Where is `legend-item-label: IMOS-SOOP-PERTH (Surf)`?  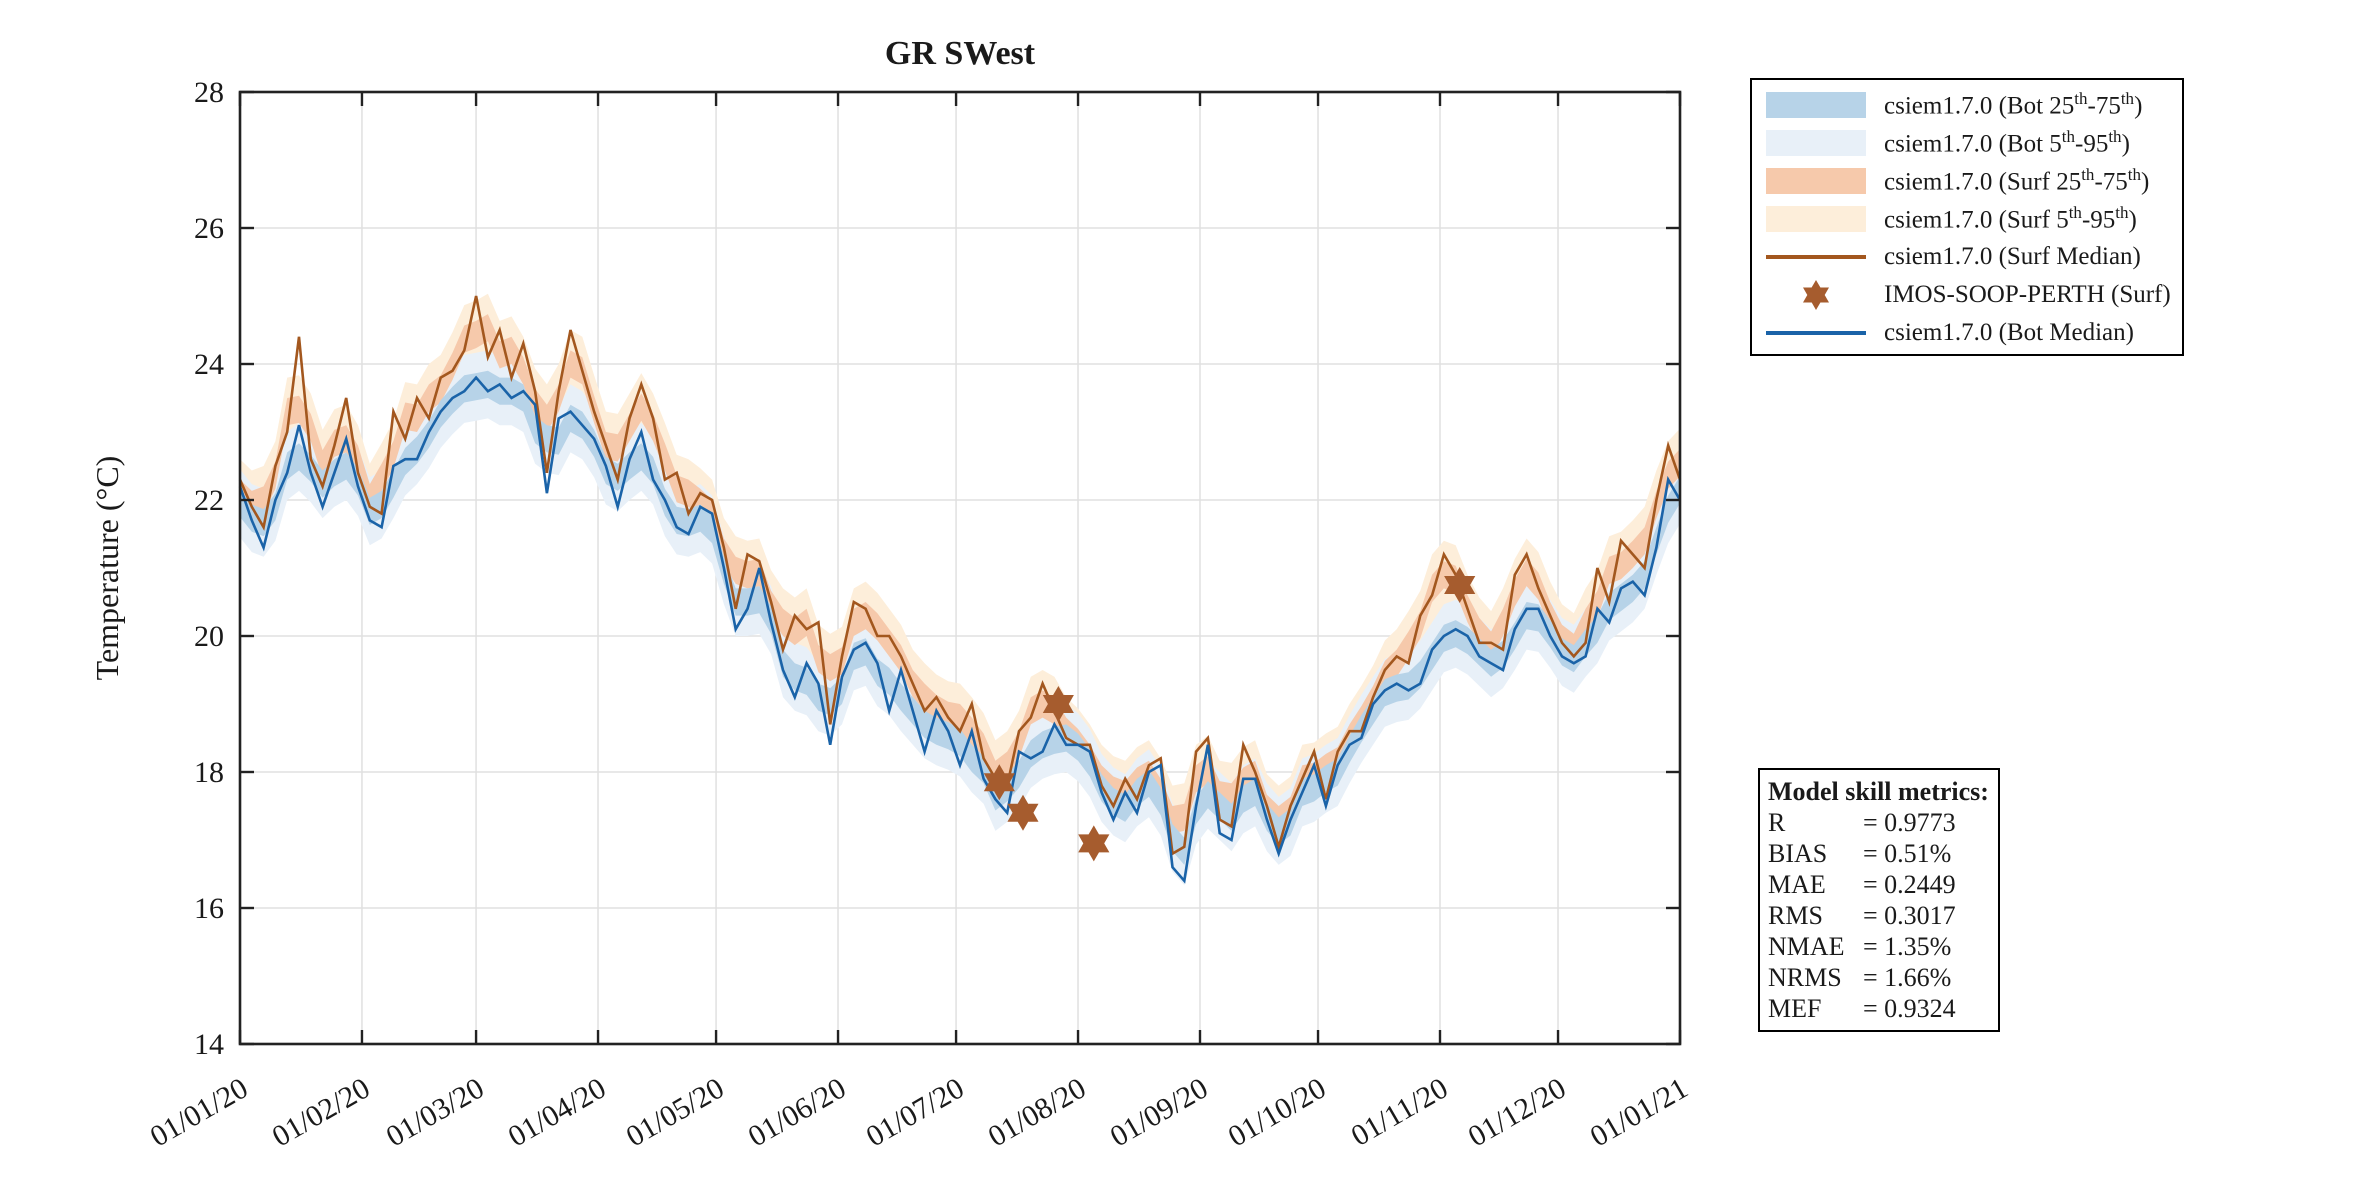 legend-item-label: IMOS-SOOP-PERTH (Surf) is located at coordinates (2027, 294).